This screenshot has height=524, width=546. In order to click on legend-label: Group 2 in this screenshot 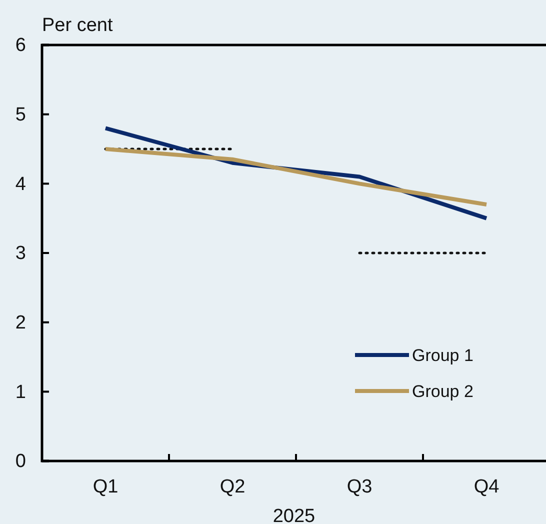, I will do `click(443, 391)`.